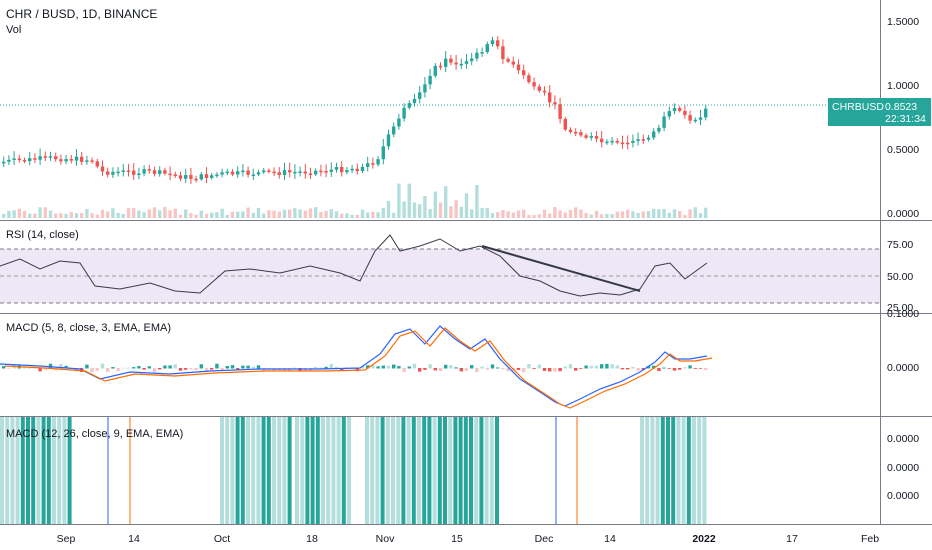  What do you see at coordinates (457, 539) in the screenshot?
I see `time-label: 15` at bounding box center [457, 539].